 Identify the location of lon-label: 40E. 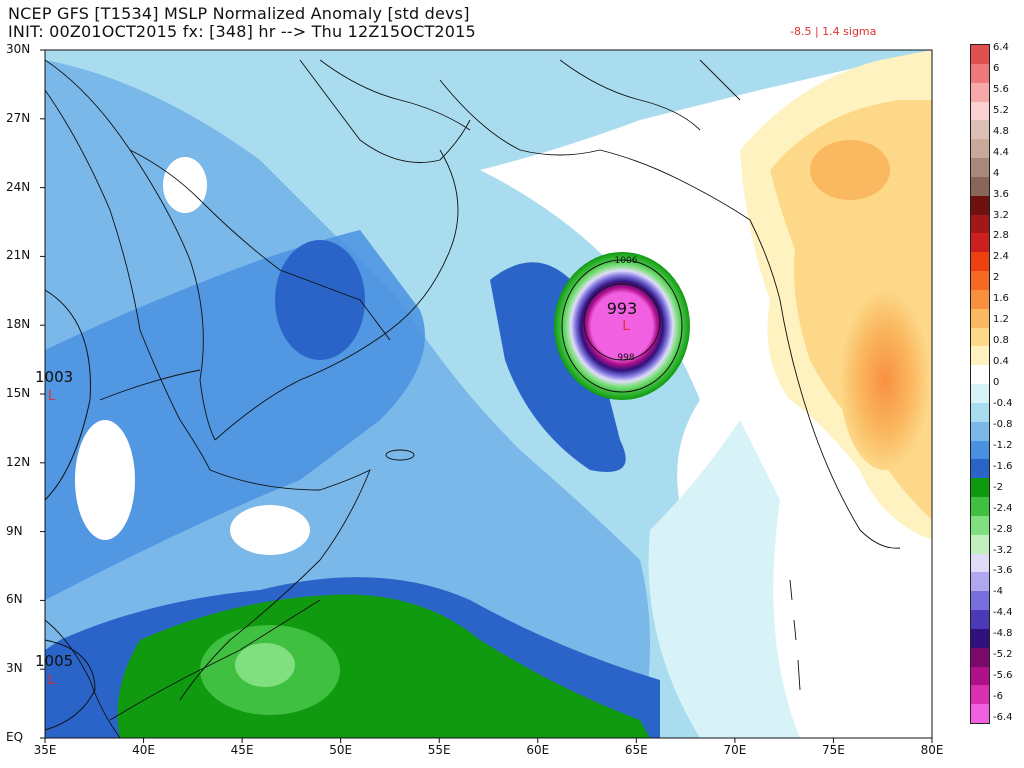
(143, 750).